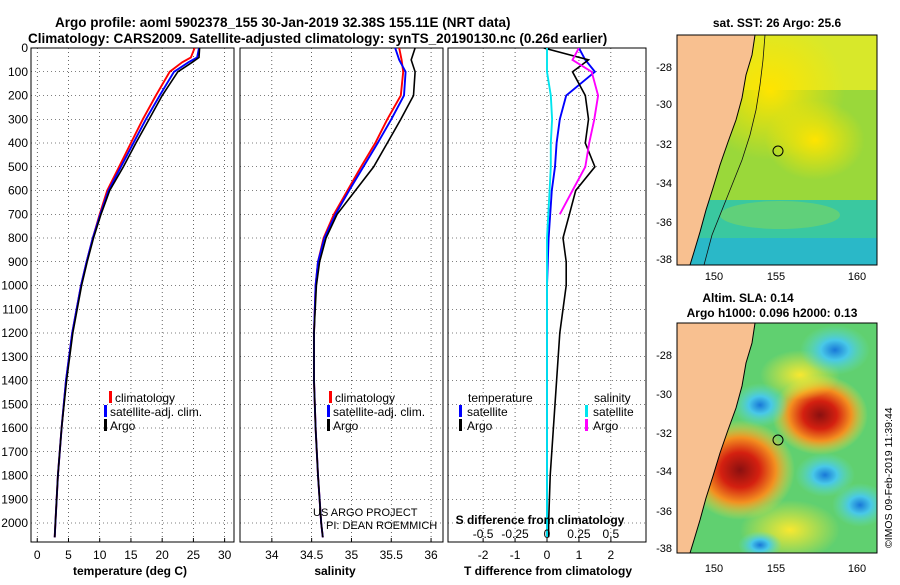 The image size is (900, 585). Describe the element at coordinates (714, 277) in the screenshot. I see `map-tick-label: 150` at that location.